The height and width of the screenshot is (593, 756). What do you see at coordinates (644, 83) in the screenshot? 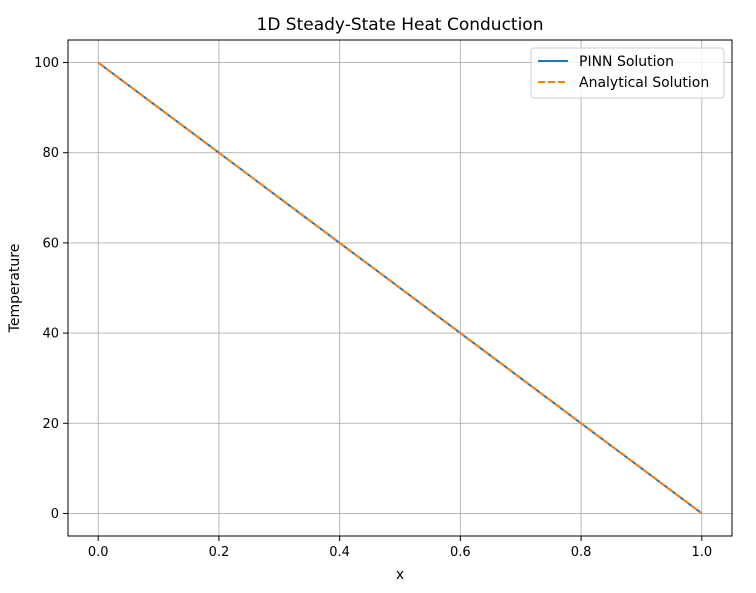
I see `legend-label-2: Analytical Solution` at bounding box center [644, 83].